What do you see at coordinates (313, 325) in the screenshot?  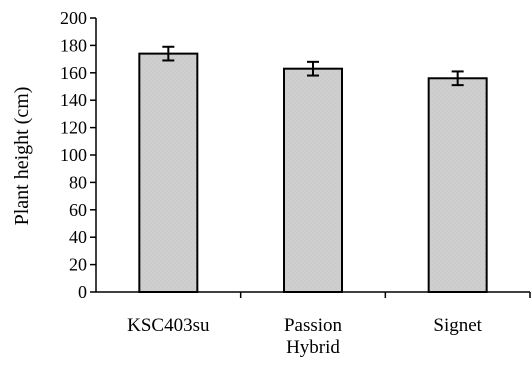 I see `x-category-label: Passion` at bounding box center [313, 325].